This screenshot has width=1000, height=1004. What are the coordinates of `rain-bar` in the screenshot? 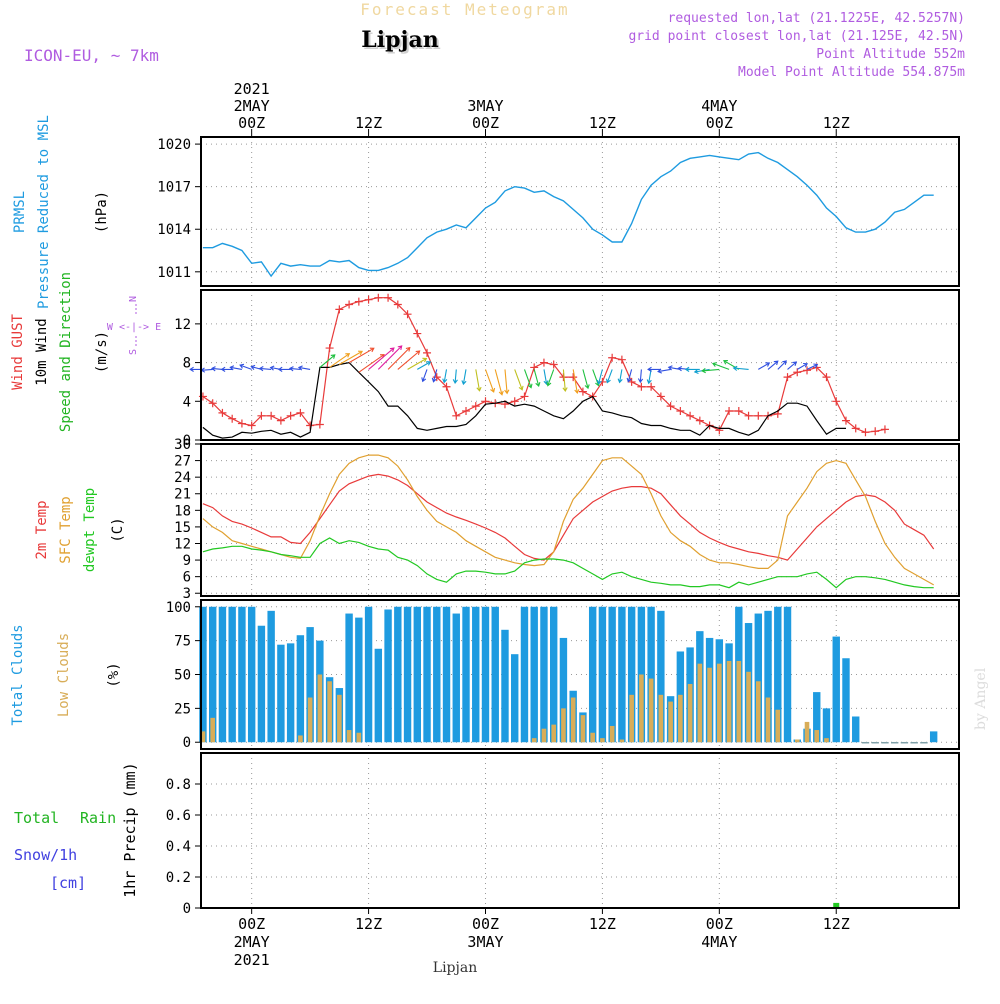 It's located at (836, 905).